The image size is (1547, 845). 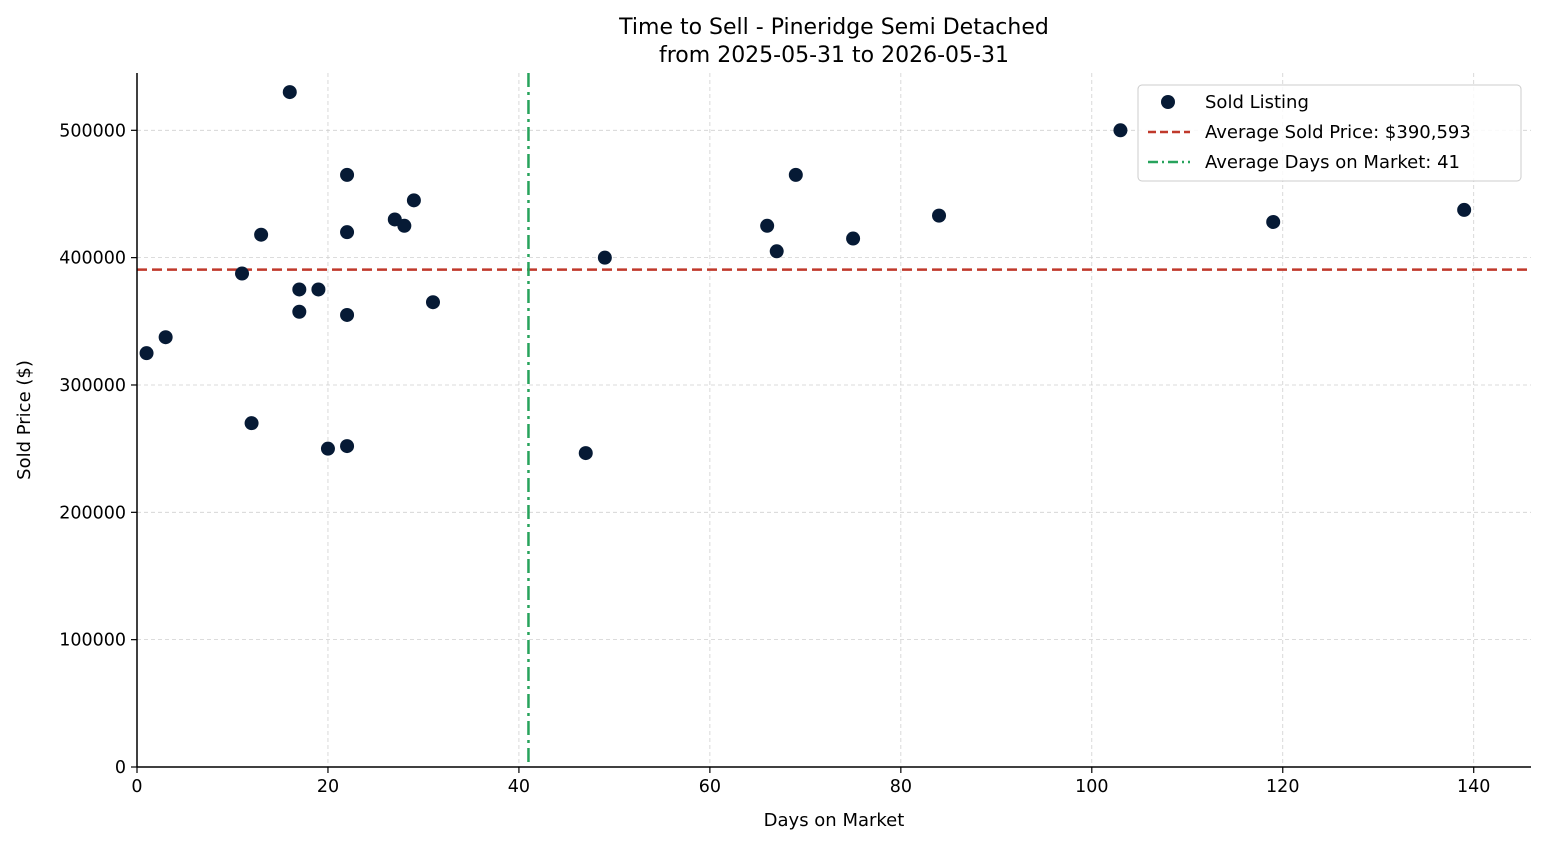 I want to click on chart-title: Time to Sell - Pineridge Semi Detached, so click(x=833, y=27).